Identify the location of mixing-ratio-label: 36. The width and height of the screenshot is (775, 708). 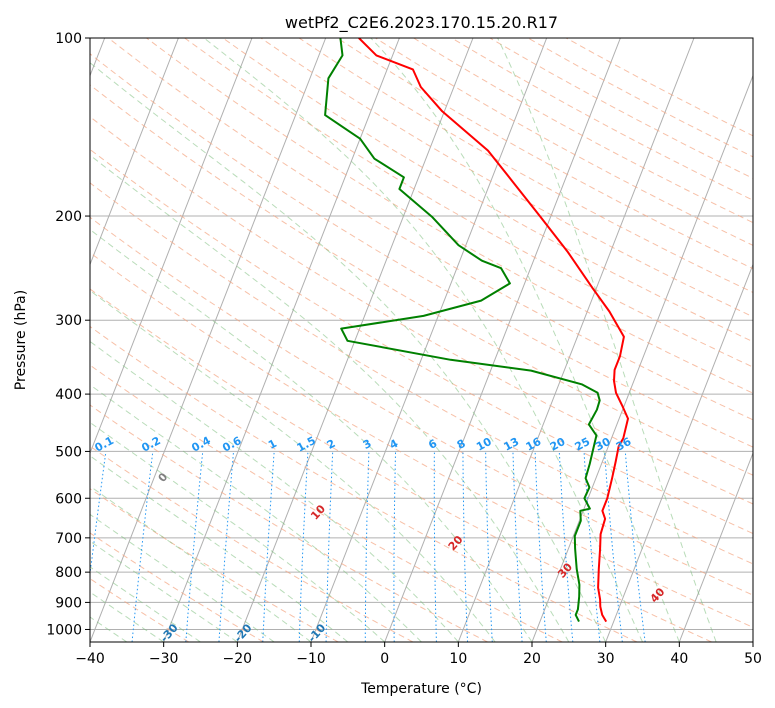
(624, 444).